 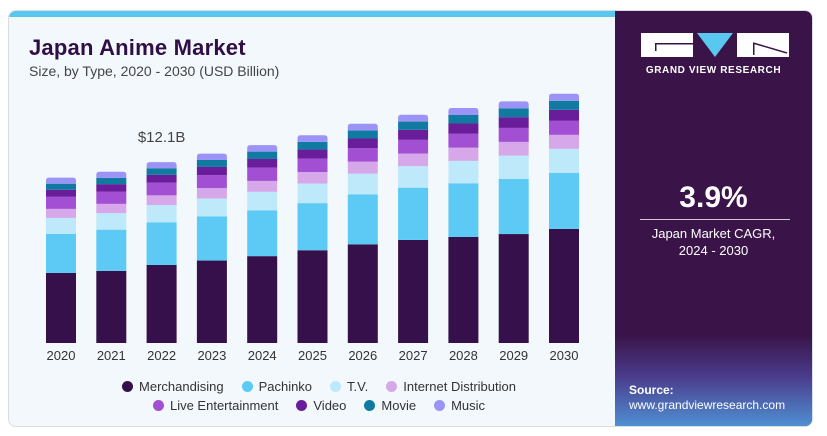 What do you see at coordinates (61, 202) in the screenshot?
I see `bar-segment-live-entertainment-2020` at bounding box center [61, 202].